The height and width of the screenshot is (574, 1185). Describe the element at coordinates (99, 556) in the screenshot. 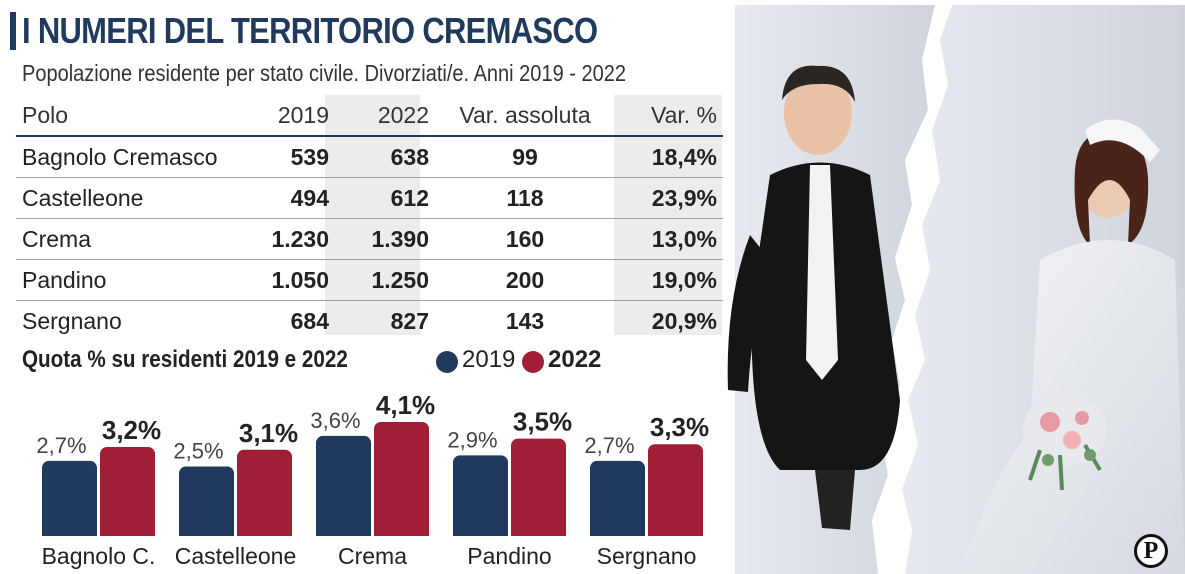

I see `category-label-bagnolo-c: Bagnolo C.` at that location.